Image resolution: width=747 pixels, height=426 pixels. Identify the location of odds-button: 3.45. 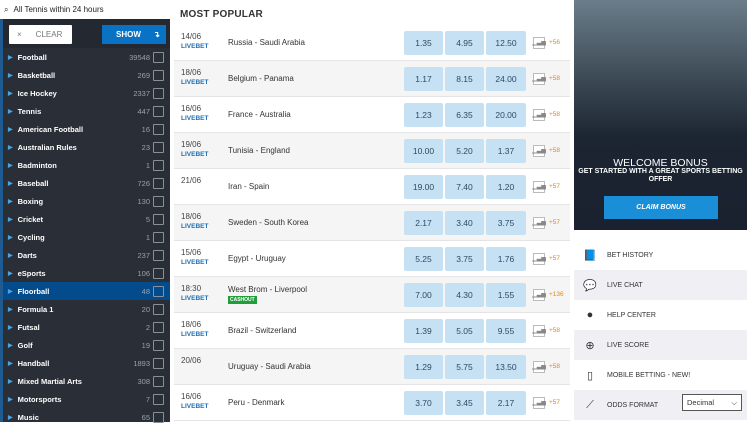
(464, 402).